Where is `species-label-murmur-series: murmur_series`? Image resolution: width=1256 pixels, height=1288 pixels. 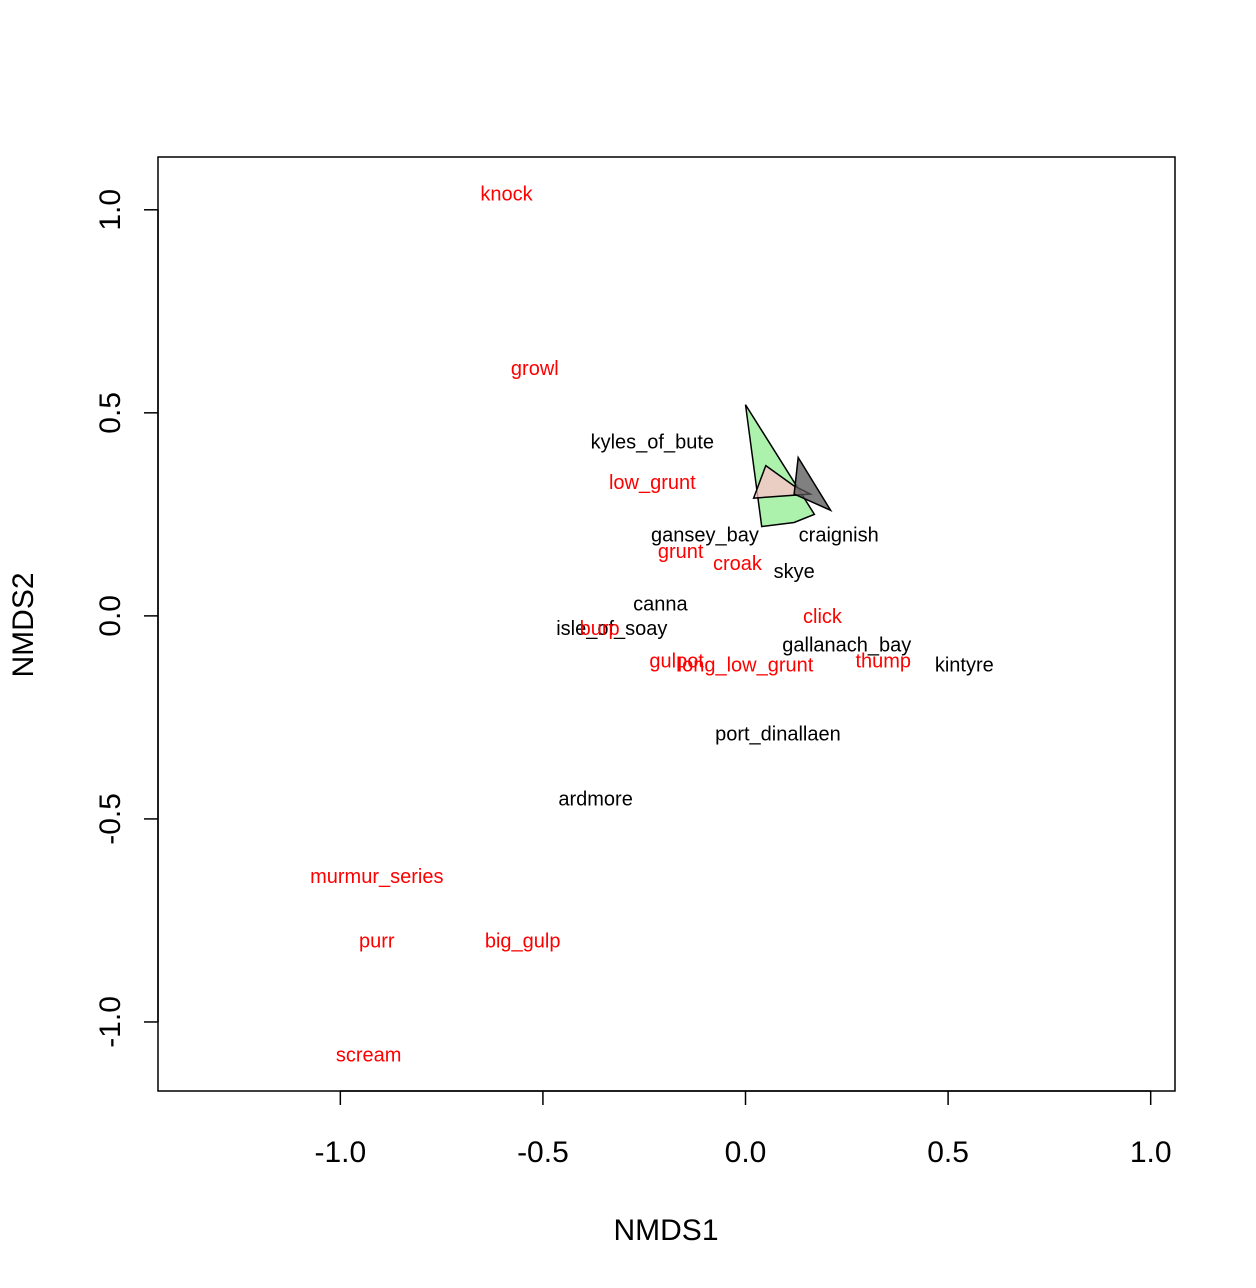 species-label-murmur-series: murmur_series is located at coordinates (376, 877).